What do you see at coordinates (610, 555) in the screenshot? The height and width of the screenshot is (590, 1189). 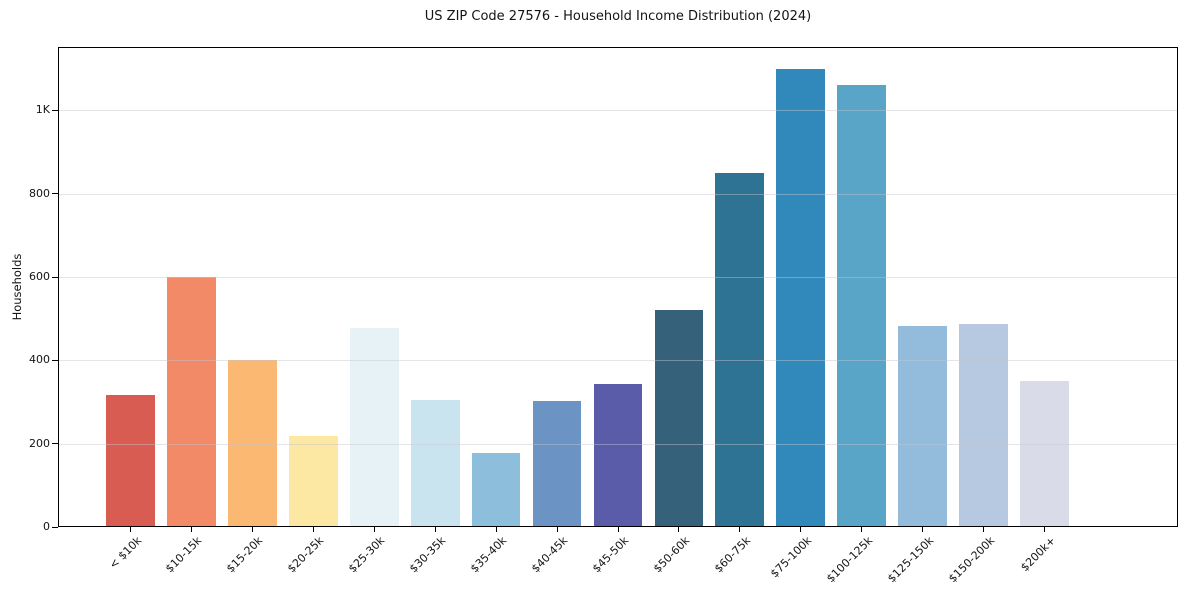 I see `x-tick-label: $45-50k` at bounding box center [610, 555].